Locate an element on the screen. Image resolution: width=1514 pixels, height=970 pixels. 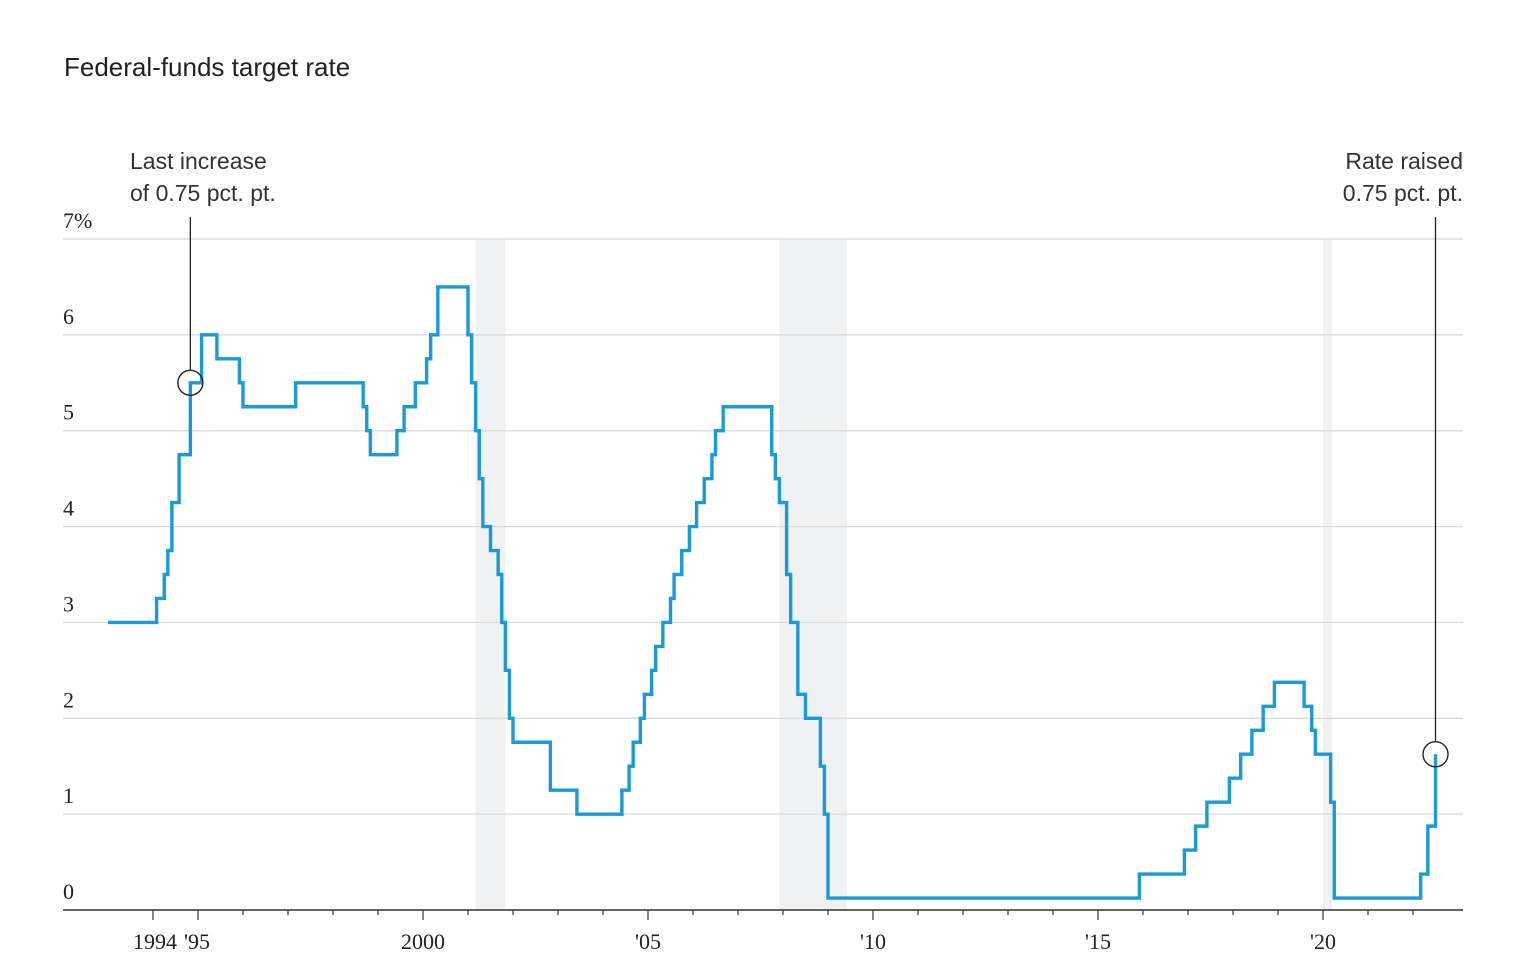
y-tick-label-2: 2 is located at coordinates (68, 699).